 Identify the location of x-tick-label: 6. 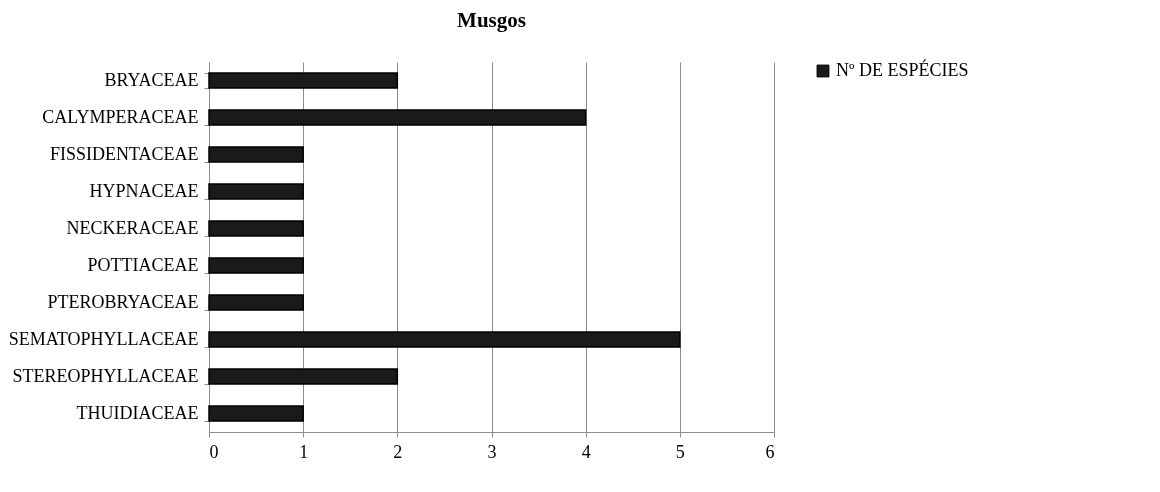
(770, 451).